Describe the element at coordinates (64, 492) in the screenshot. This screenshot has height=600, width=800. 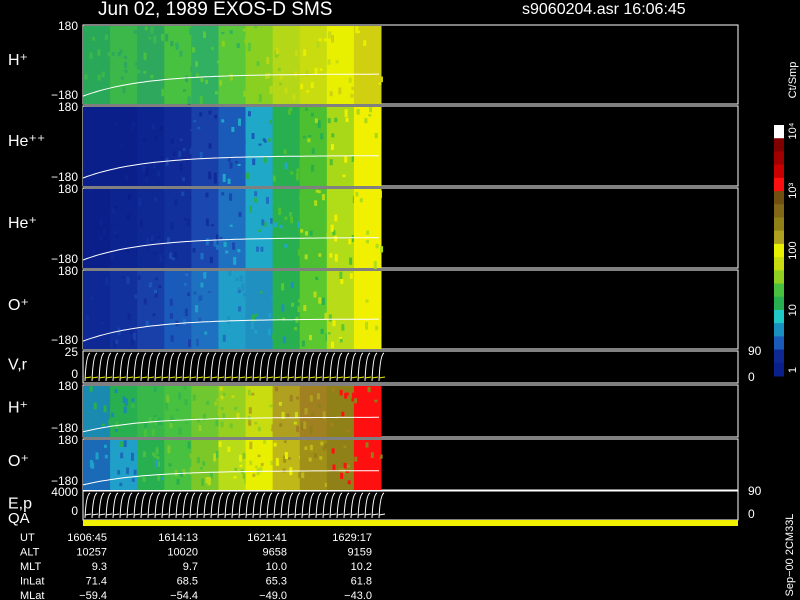
I see `y-tick-label: 4000` at that location.